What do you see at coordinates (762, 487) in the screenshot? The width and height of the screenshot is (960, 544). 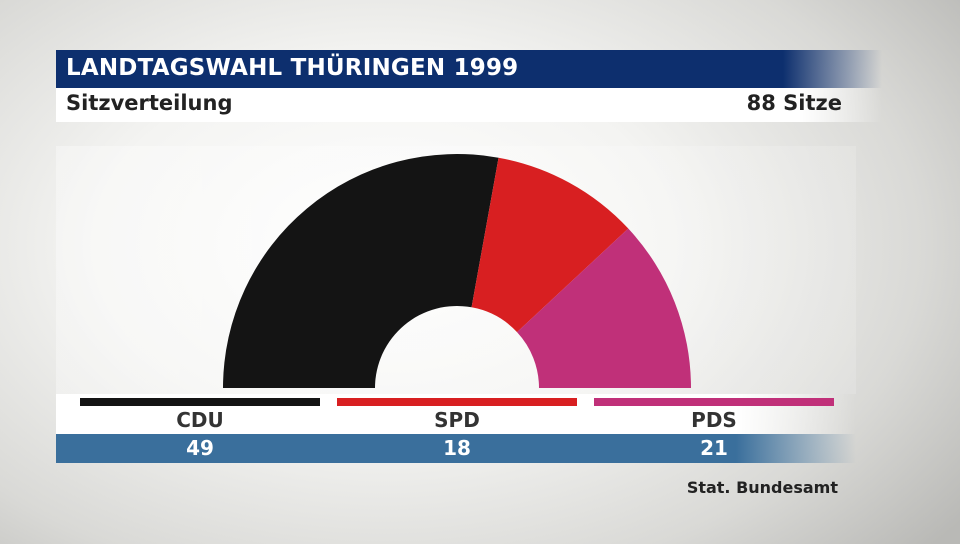 I see `source-label: Stat. Bundesamt` at bounding box center [762, 487].